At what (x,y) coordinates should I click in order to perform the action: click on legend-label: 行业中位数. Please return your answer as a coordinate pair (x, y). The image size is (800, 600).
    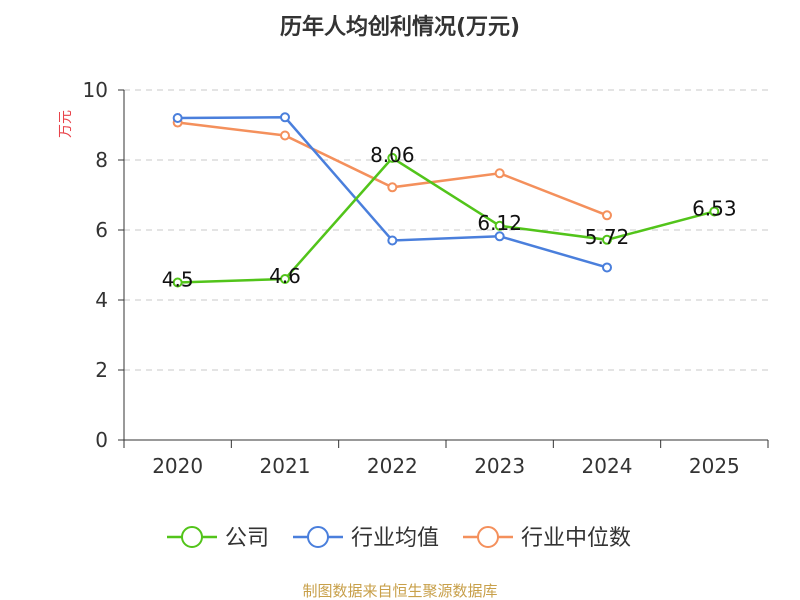
    Looking at the image, I should click on (576, 538).